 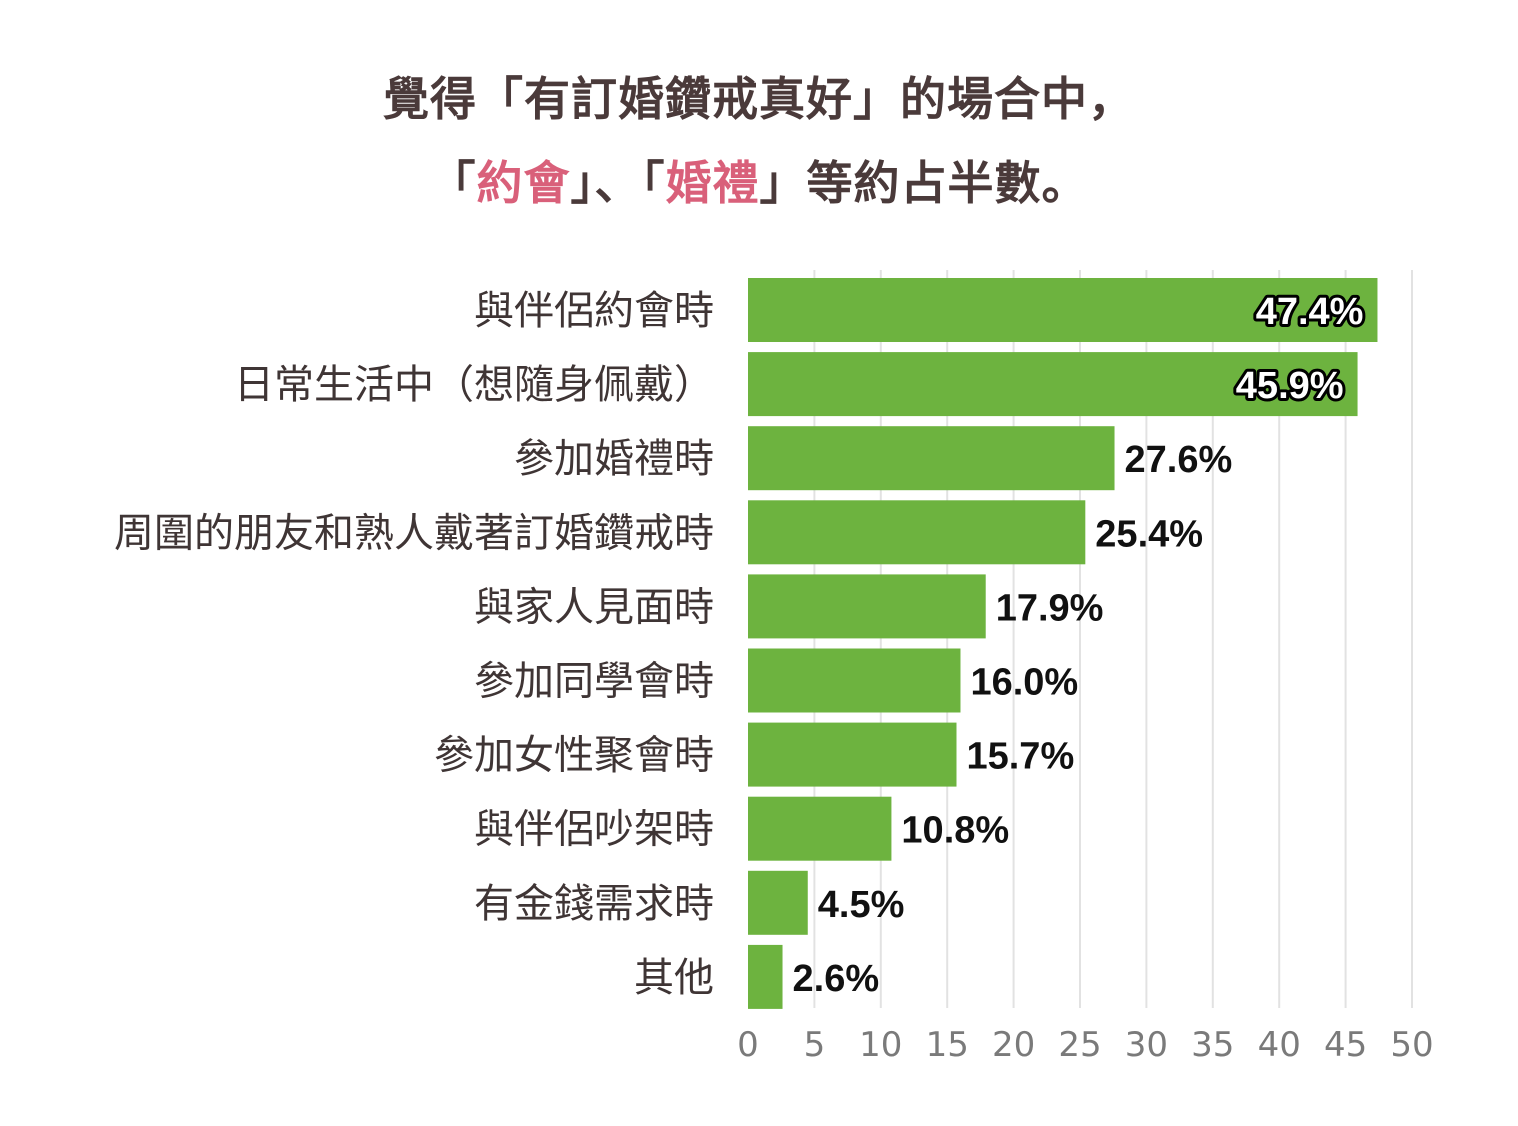 I want to click on x-tick-label: 5, so click(x=815, y=1045).